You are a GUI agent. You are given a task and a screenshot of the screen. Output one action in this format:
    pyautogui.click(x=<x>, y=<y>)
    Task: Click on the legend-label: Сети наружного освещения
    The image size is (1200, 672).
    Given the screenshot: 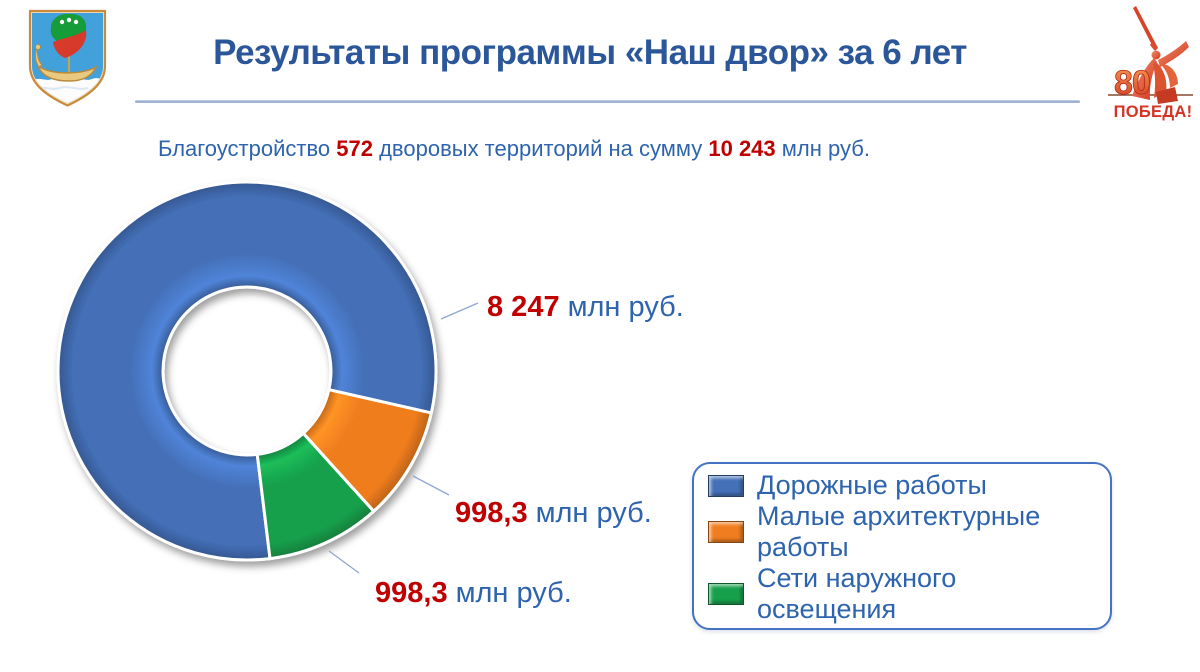 What is the action you would take?
    pyautogui.click(x=857, y=593)
    